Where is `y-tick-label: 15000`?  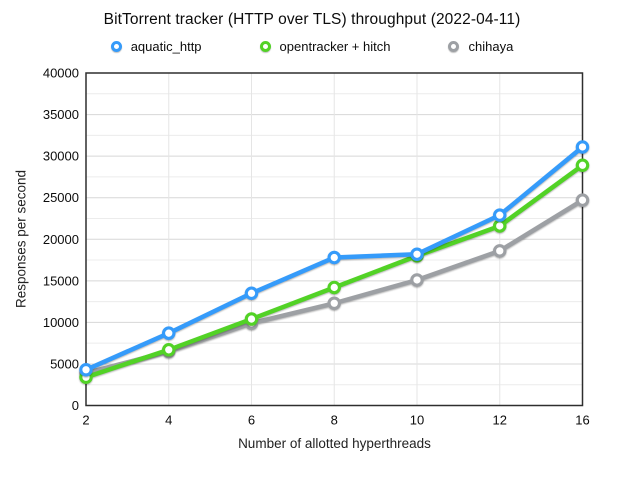 y-tick-label: 15000 is located at coordinates (61, 280).